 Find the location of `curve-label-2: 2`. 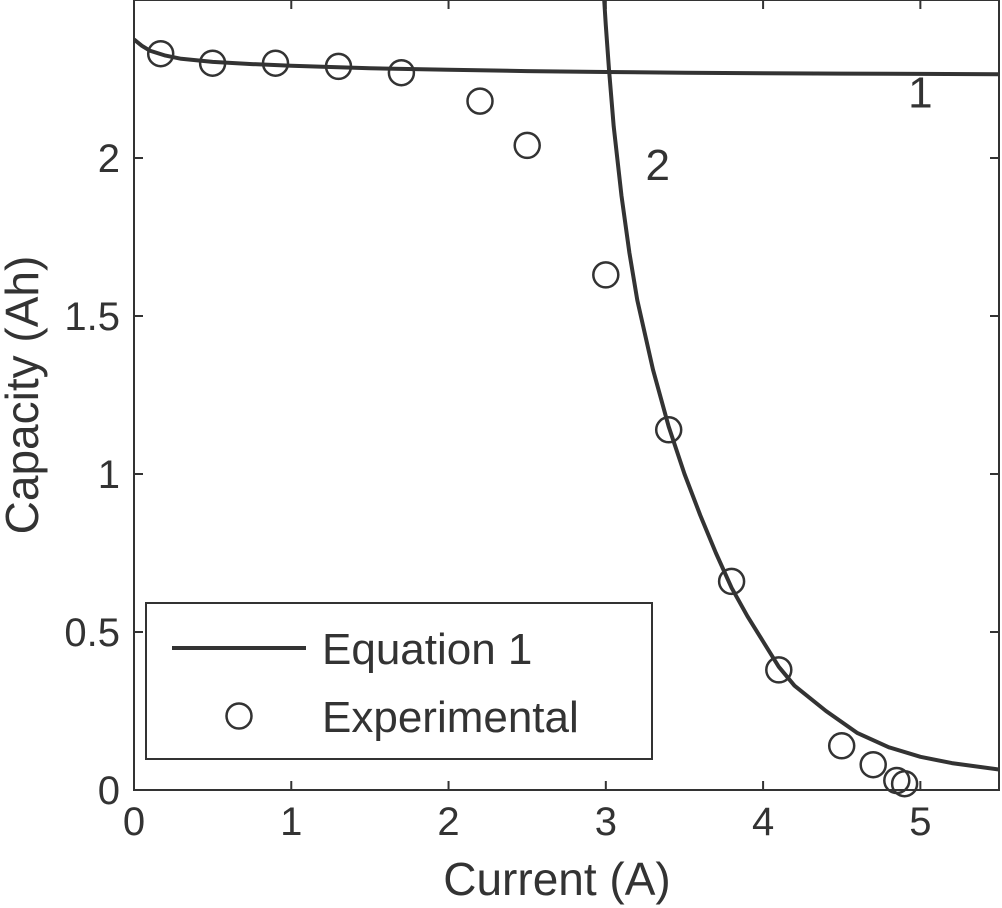

curve-label-2: 2 is located at coordinates (657, 165).